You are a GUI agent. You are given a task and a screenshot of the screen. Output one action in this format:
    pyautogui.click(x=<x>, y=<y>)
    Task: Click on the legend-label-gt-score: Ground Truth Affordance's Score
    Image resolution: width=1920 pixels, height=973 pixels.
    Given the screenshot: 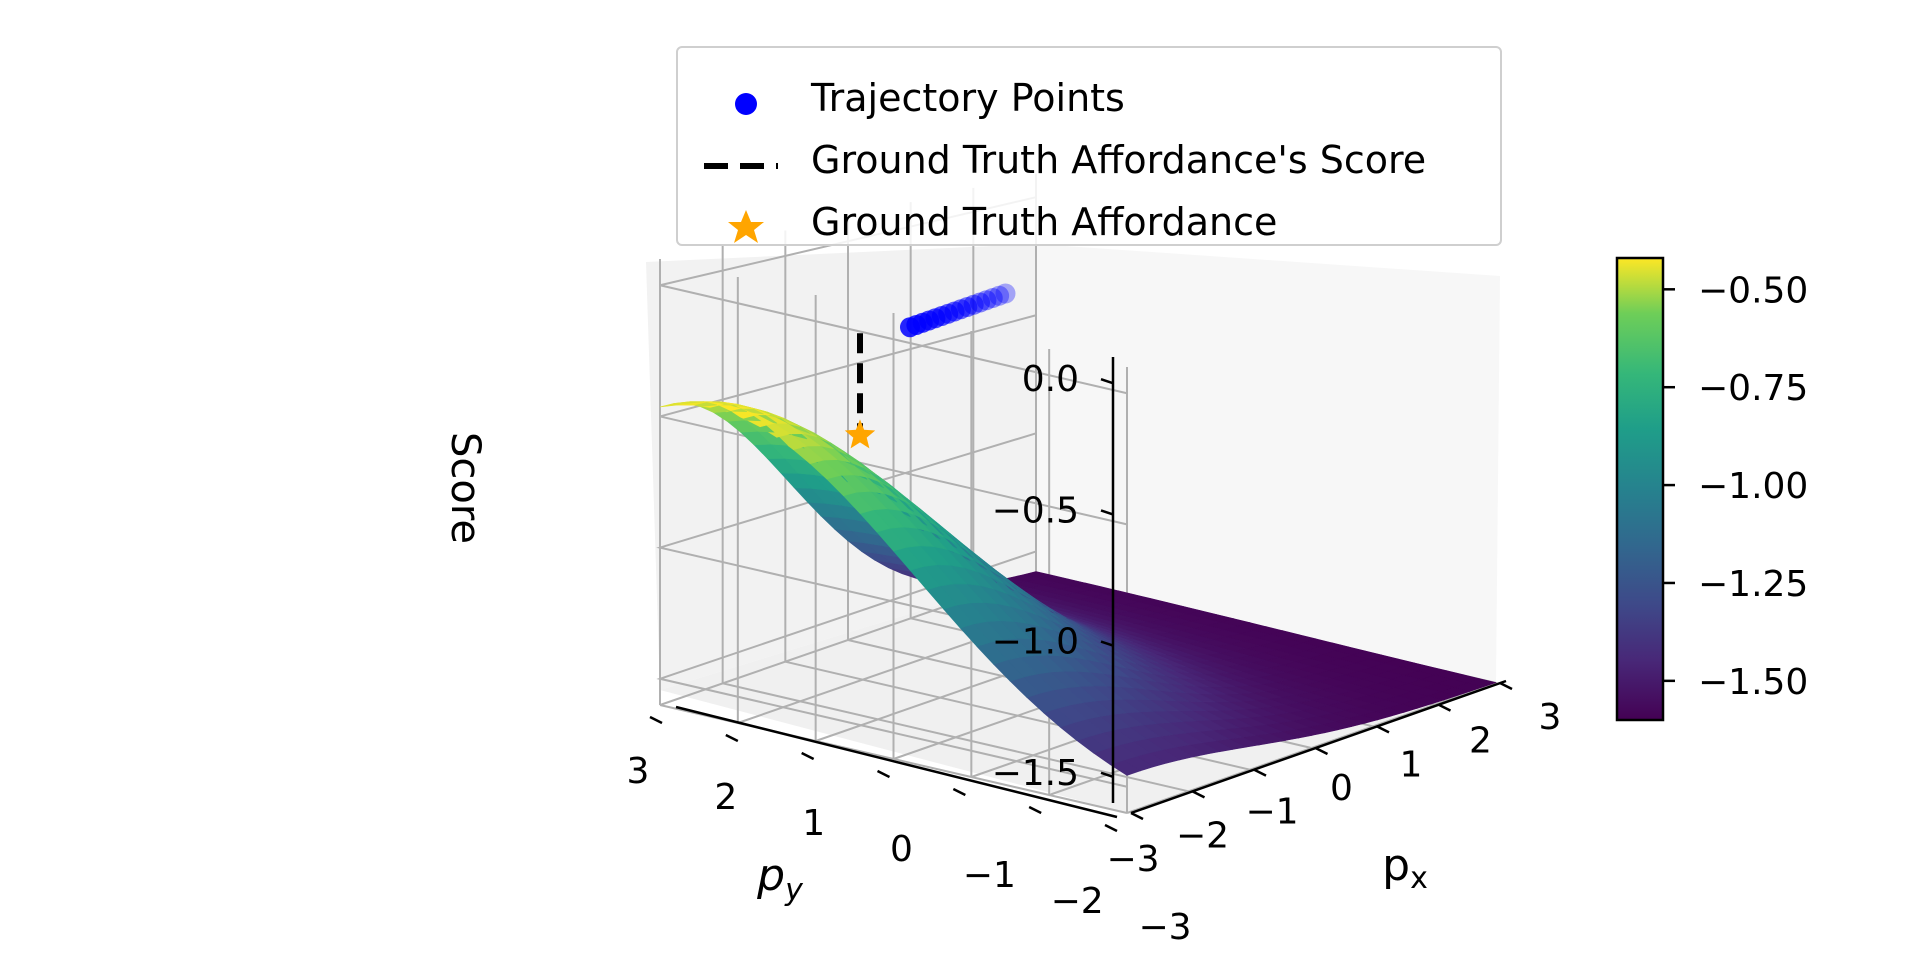 What is the action you would take?
    pyautogui.click(x=1119, y=160)
    